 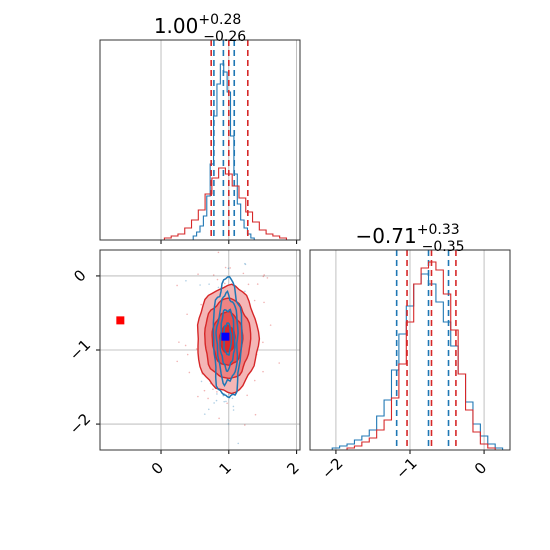 I want to click on title-value: −0.71, so click(x=385, y=236).